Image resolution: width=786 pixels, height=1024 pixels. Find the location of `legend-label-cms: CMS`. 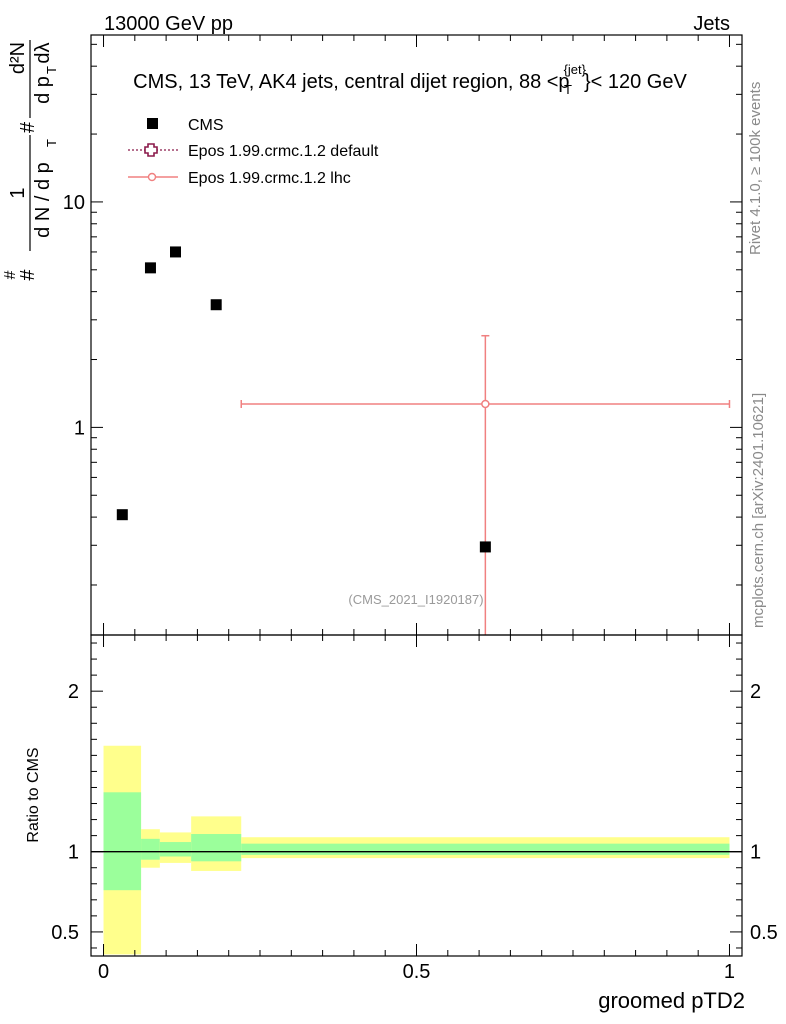

legend-label-cms: CMS is located at coordinates (206, 125).